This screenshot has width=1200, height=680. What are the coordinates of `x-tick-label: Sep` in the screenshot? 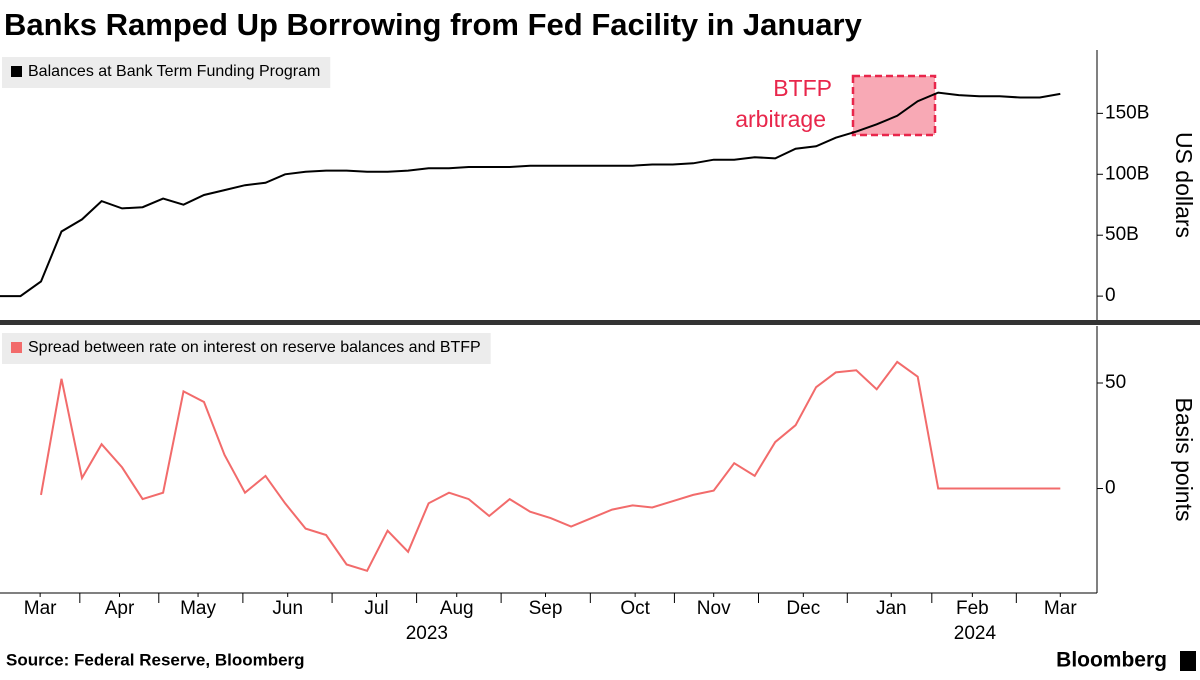 It's located at (546, 608).